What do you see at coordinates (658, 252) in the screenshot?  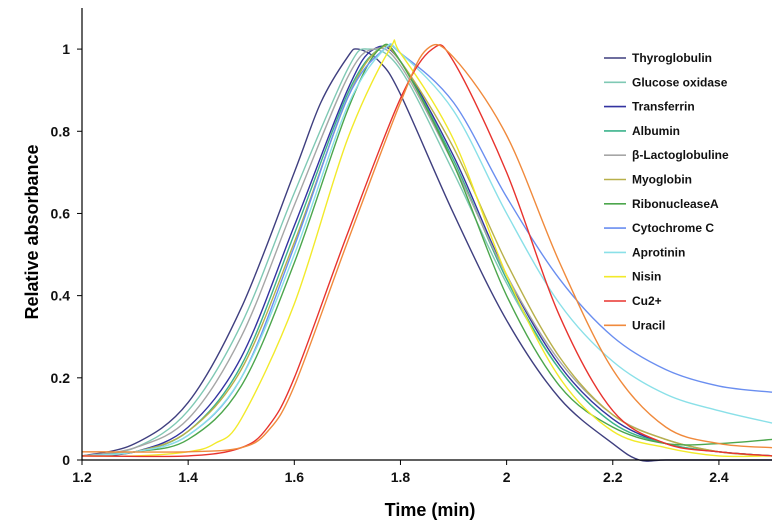 I see `legend-label: Aprotinin` at bounding box center [658, 252].